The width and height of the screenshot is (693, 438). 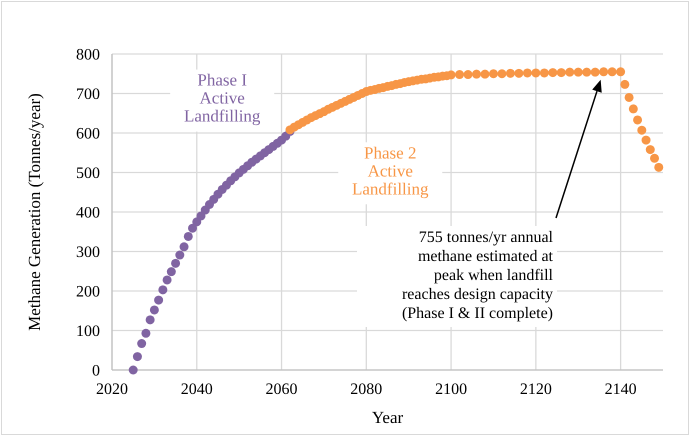 What do you see at coordinates (96, 371) in the screenshot?
I see `y-tick-label: 0` at bounding box center [96, 371].